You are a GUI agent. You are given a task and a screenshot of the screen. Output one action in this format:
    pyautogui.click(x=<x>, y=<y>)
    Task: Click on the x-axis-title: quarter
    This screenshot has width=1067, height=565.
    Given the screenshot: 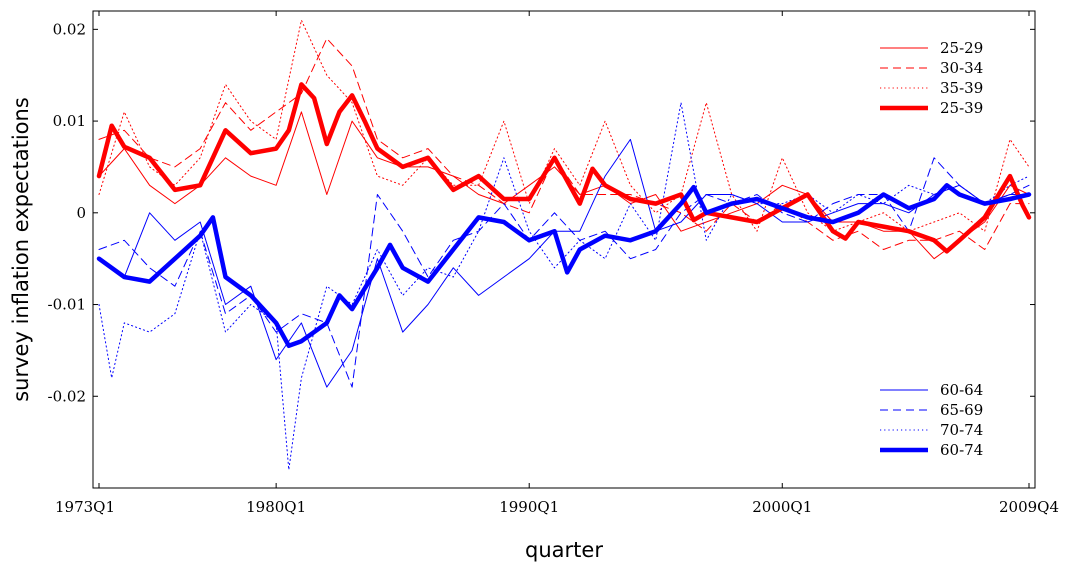 What is the action you would take?
    pyautogui.click(x=564, y=550)
    